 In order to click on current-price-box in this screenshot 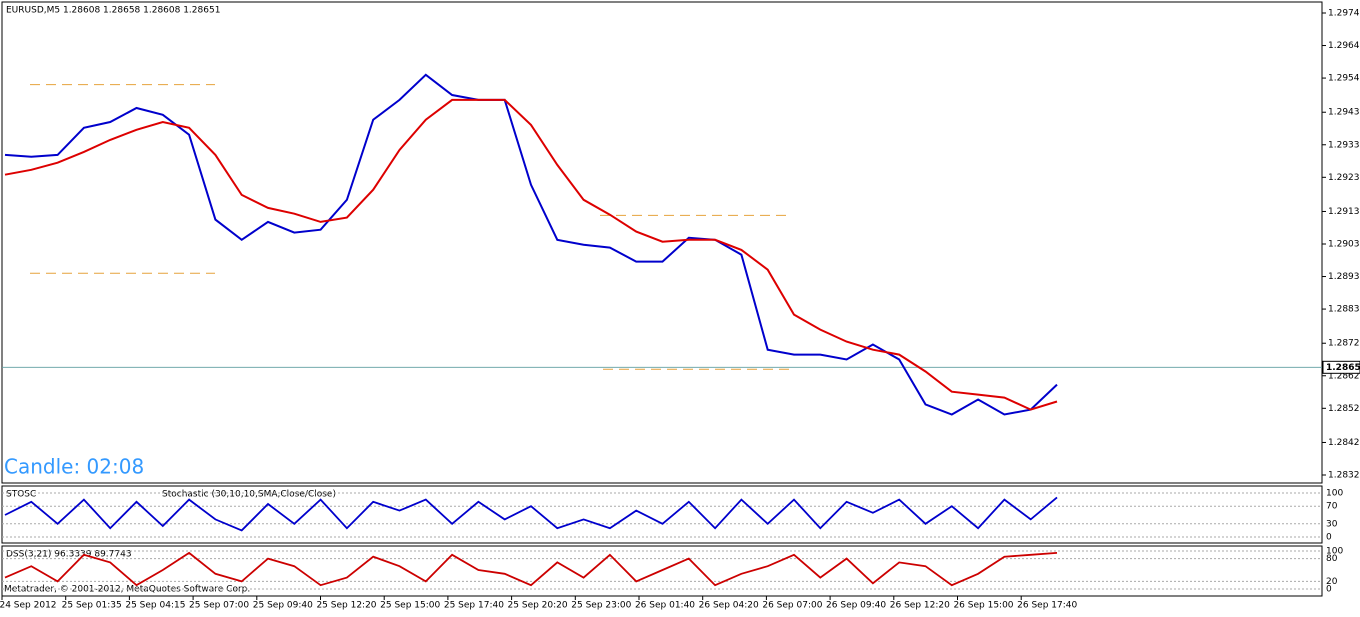, I will do `click(1341, 367)`.